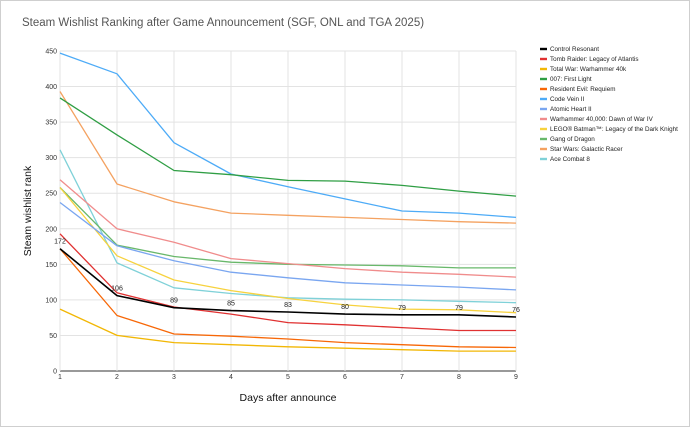  Describe the element at coordinates (288, 305) in the screenshot. I see `data-label: 83` at that location.